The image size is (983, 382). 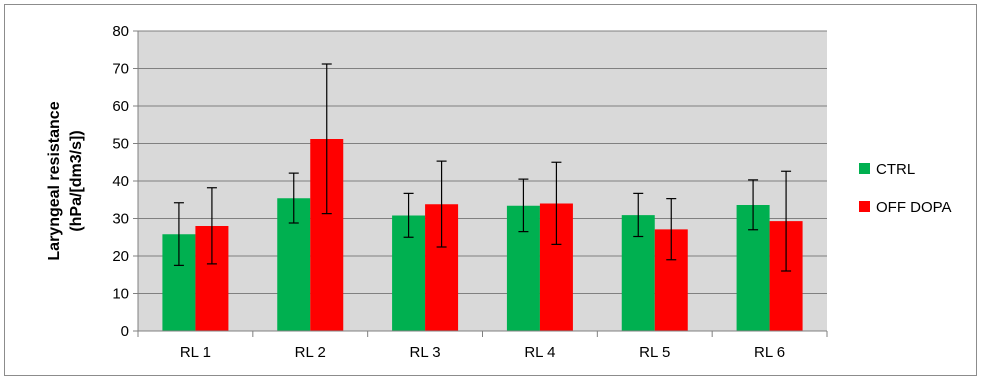 What do you see at coordinates (482, 352) in the screenshot?
I see `x-tick-labels: RL 1 RL 2 RL 3 RL 4 RL 5 RL 6` at bounding box center [482, 352].